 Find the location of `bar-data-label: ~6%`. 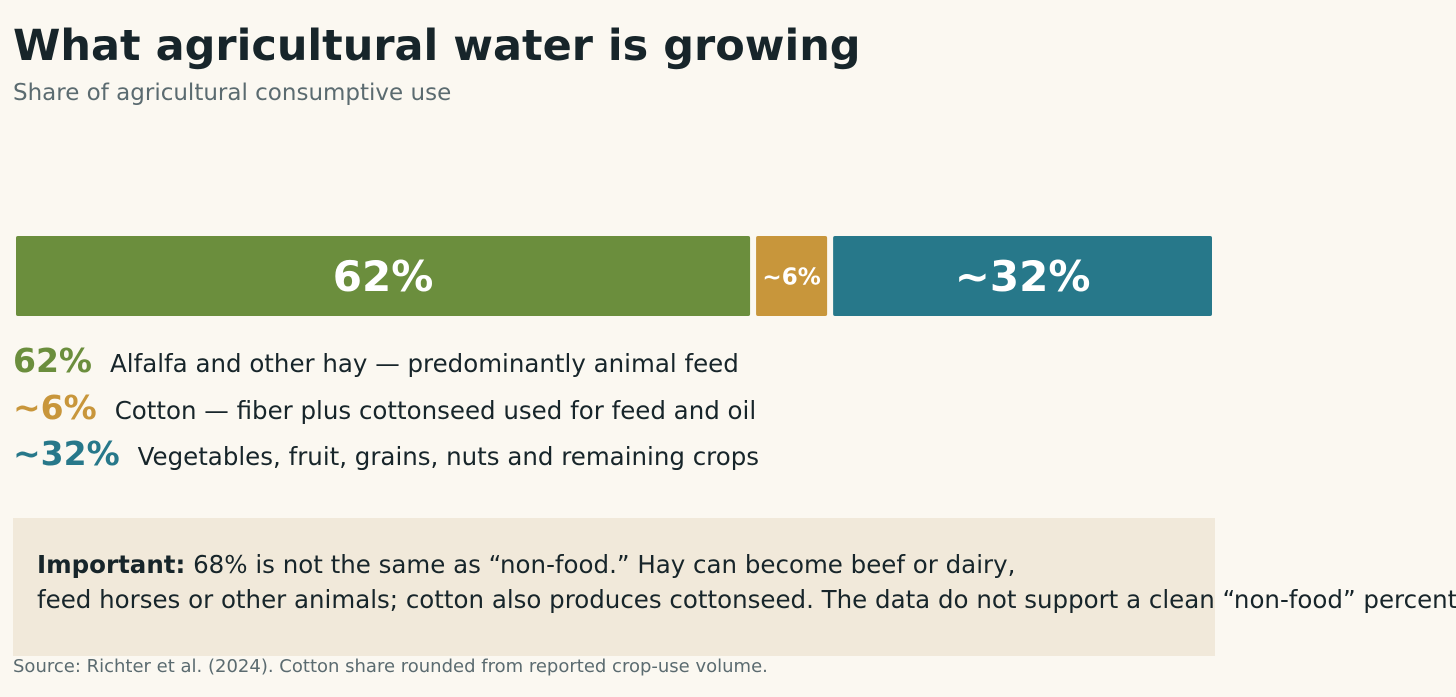

bar-data-label: ~6% is located at coordinates (791, 277).